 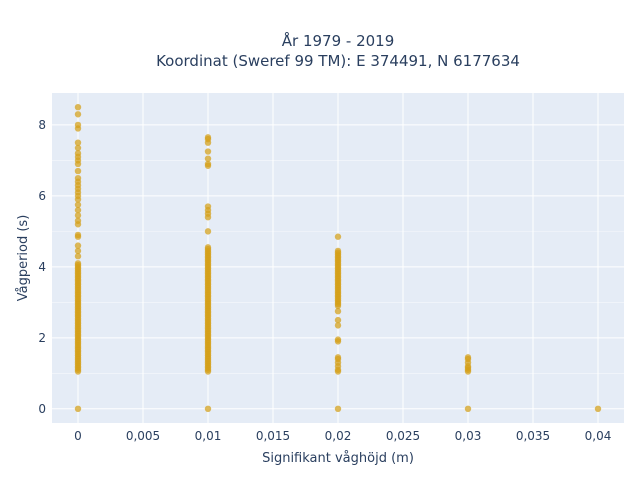 What do you see at coordinates (338, 40) in the screenshot?
I see `chart-title-line1: År 1979 - 2019` at bounding box center [338, 40].